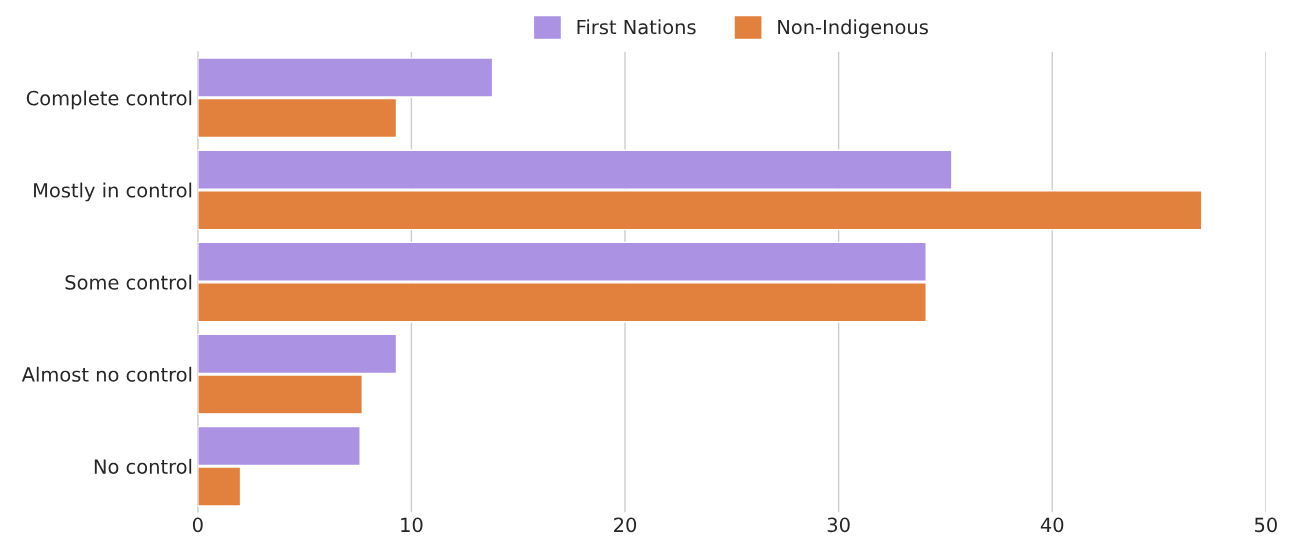 The width and height of the screenshot is (1293, 545). Describe the element at coordinates (128, 282) in the screenshot. I see `y-tick-label: Some control` at that location.